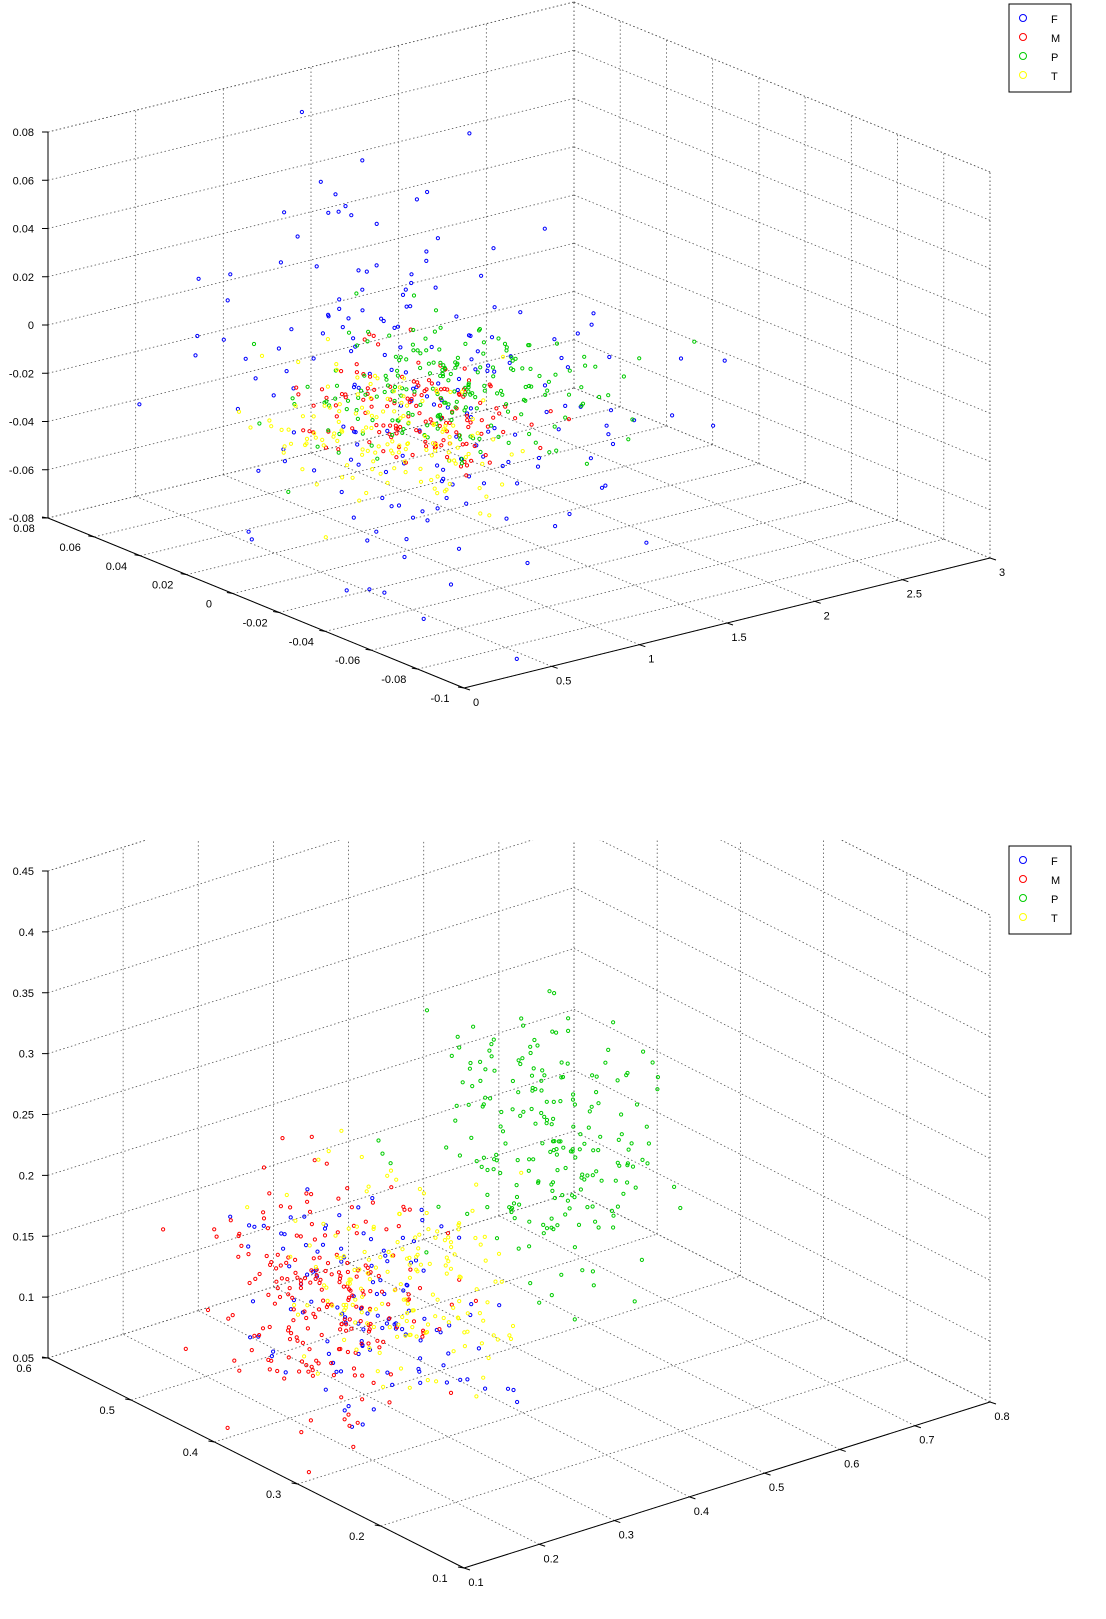  I want to click on y-tick-label: 0.1, so click(439, 1579).